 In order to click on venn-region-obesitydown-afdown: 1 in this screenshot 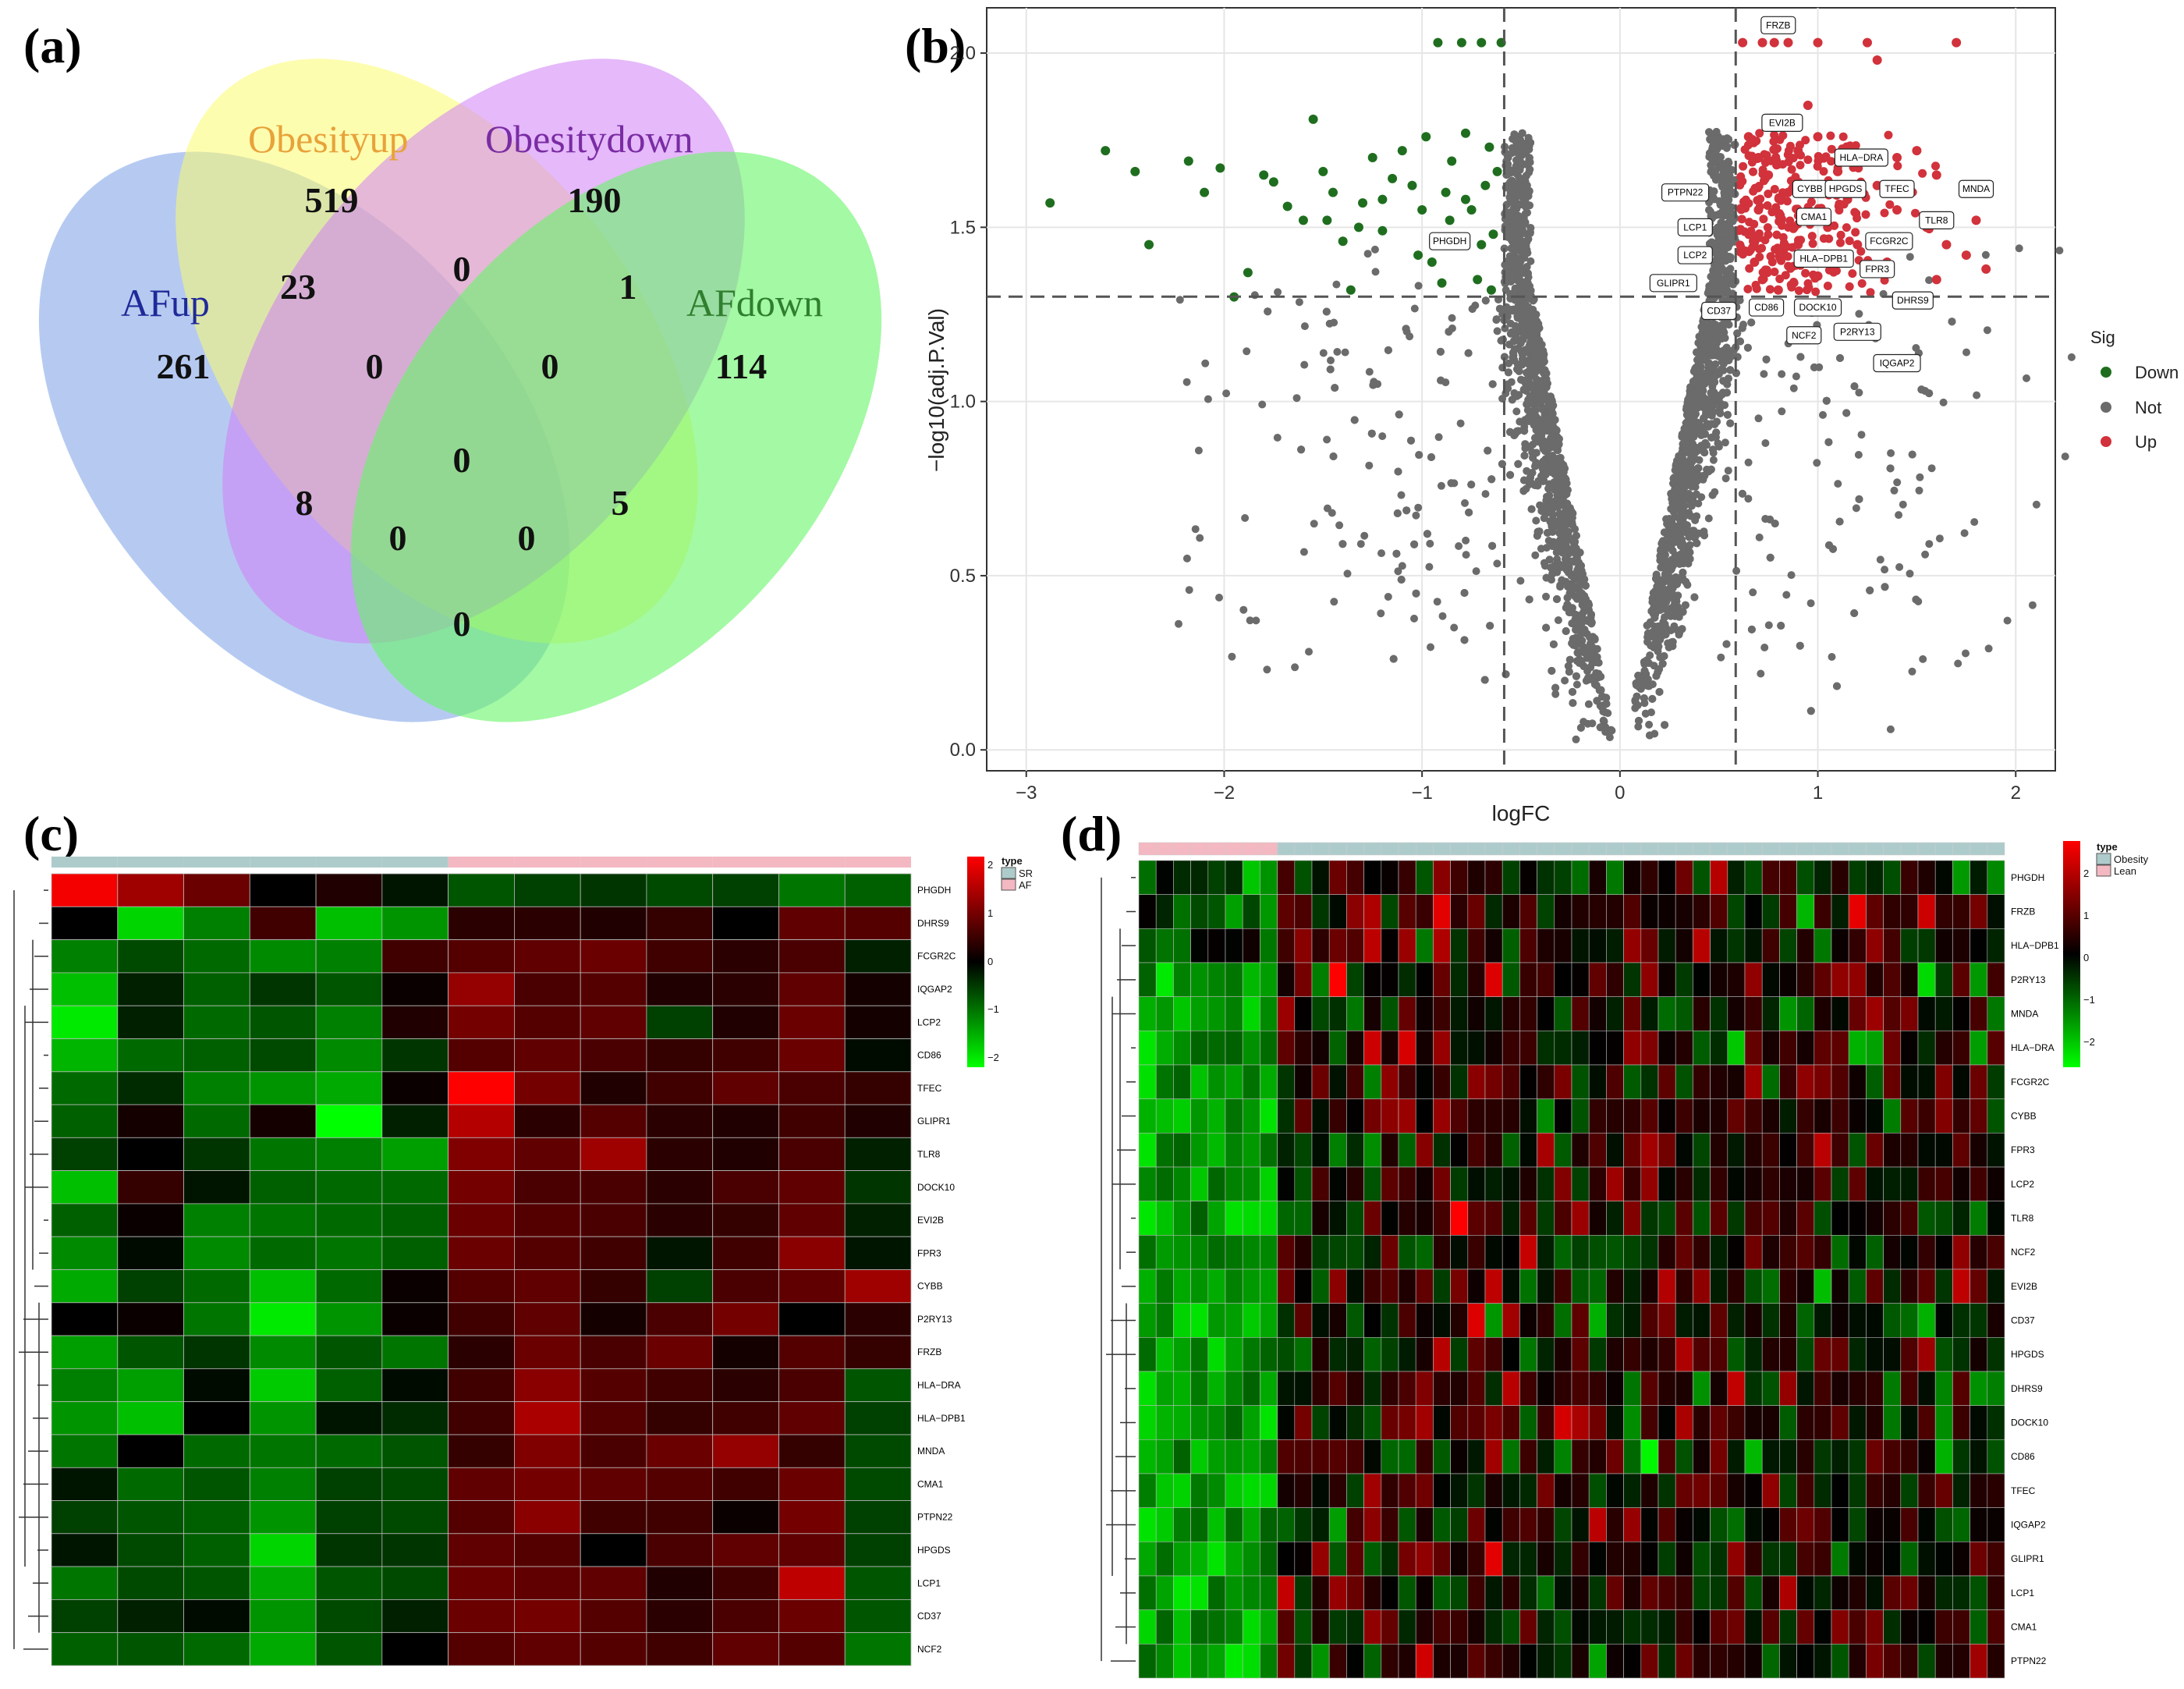, I will do `click(628, 287)`.